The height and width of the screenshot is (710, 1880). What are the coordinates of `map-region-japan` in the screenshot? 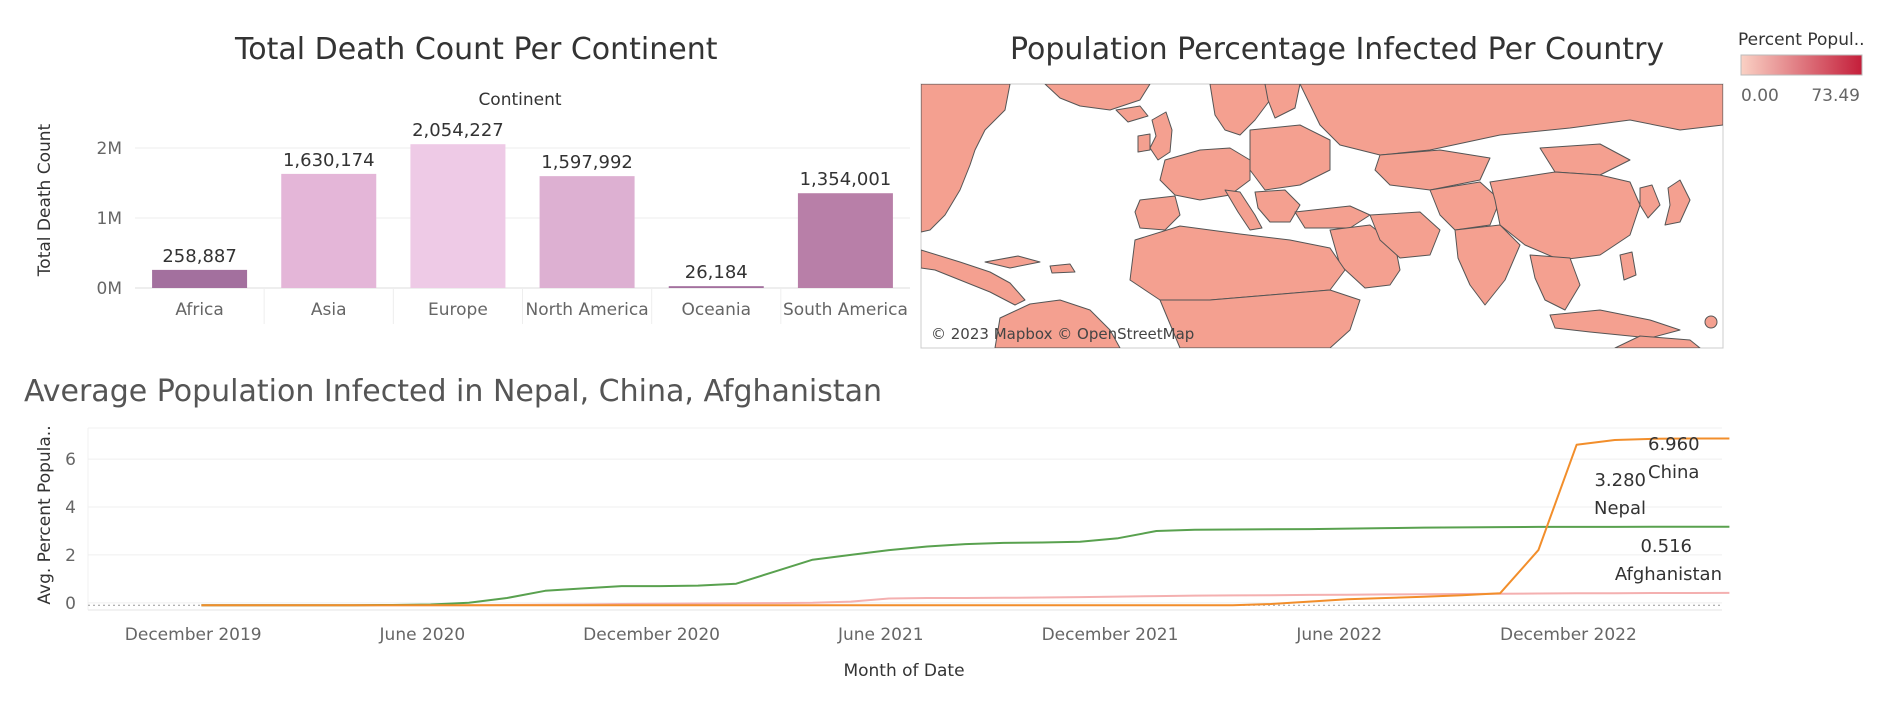 It's located at (1677, 202).